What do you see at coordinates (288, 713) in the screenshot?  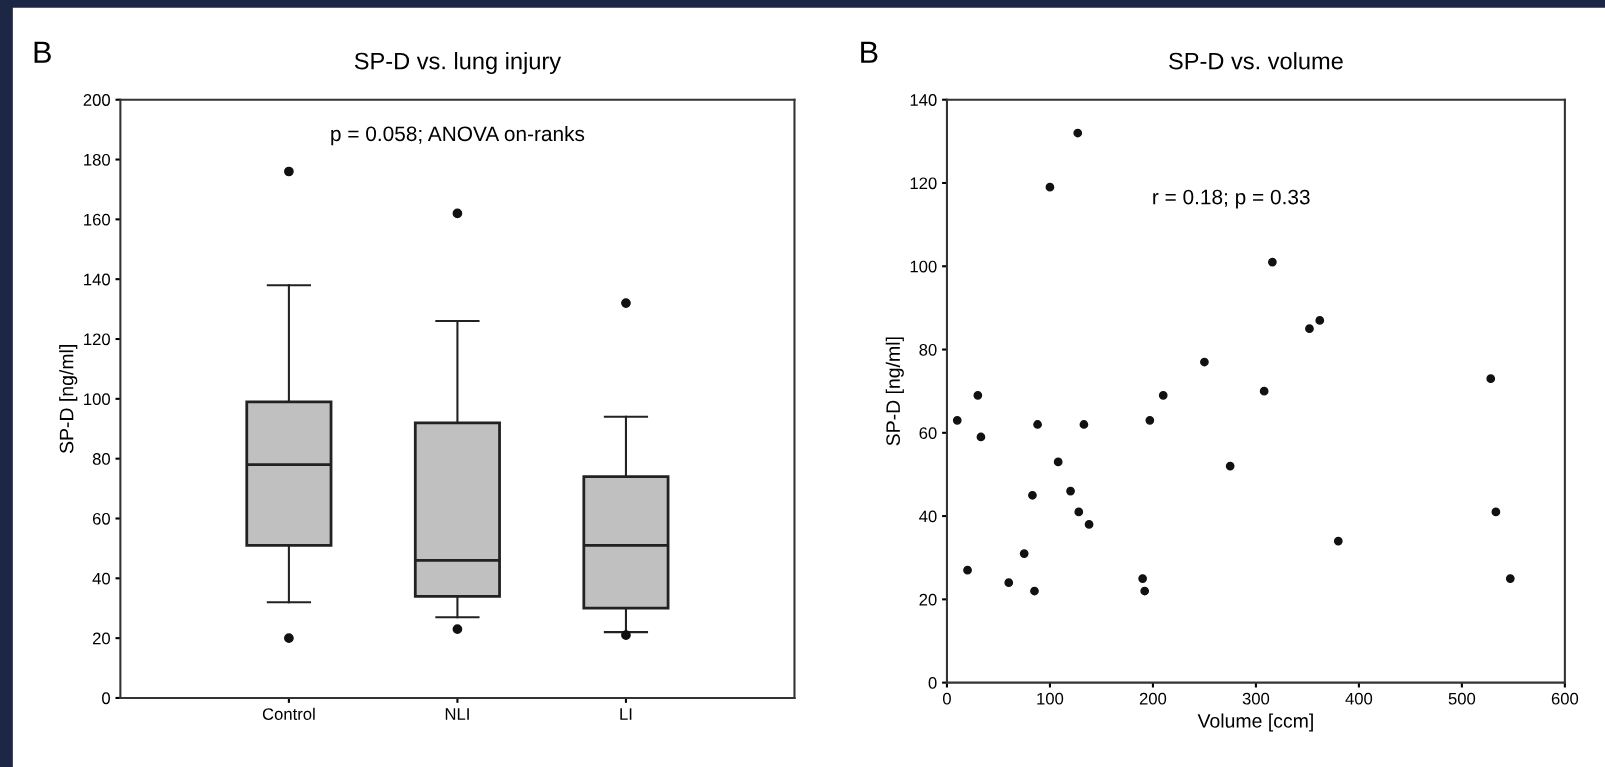 I see `x-tick-label: Control` at bounding box center [288, 713].